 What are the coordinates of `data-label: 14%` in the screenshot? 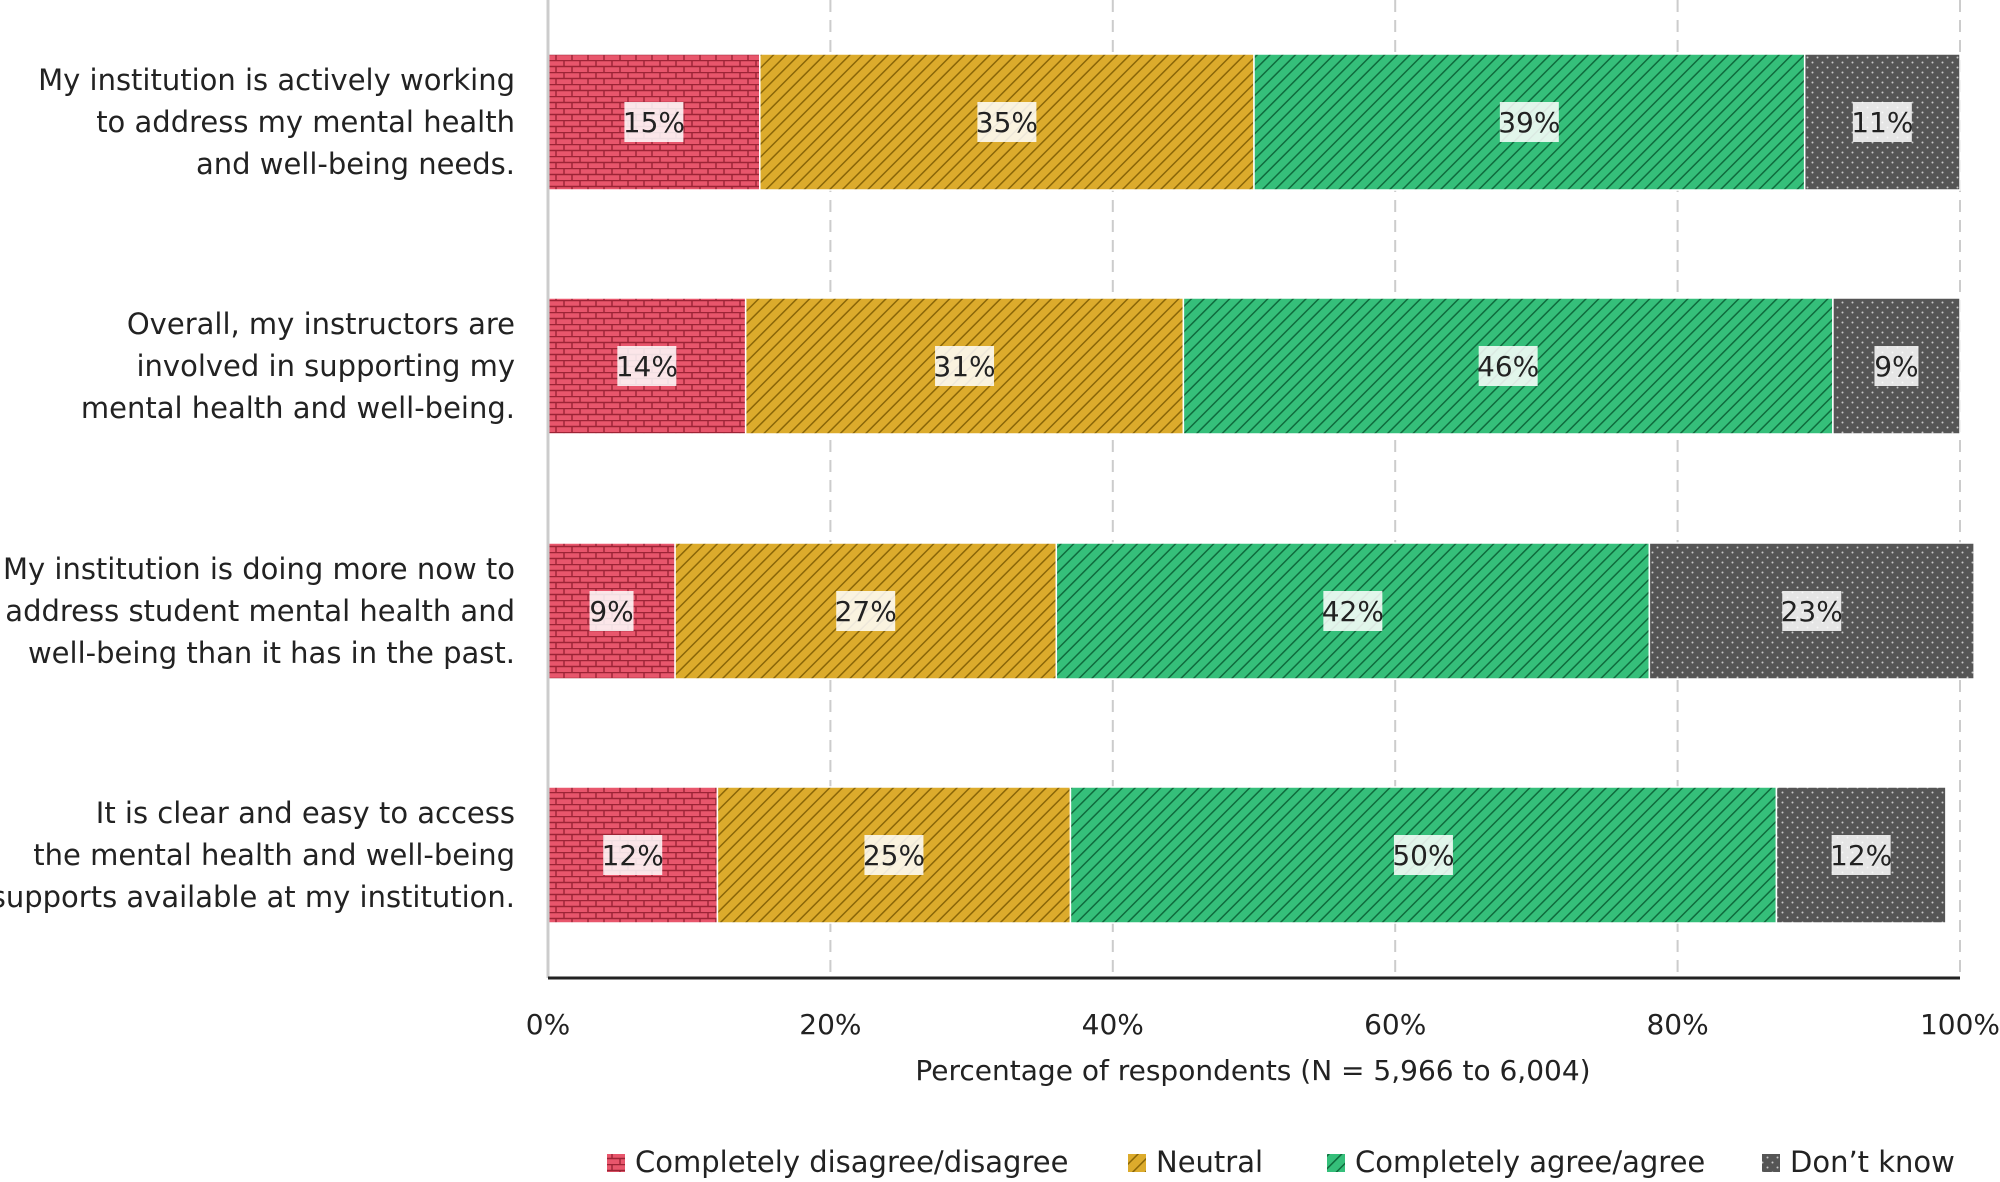 It's located at (647, 366).